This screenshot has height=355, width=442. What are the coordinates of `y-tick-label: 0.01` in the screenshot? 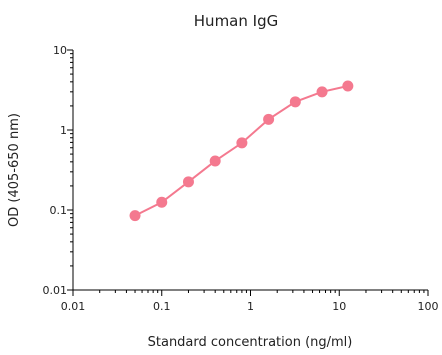 It's located at (55, 290).